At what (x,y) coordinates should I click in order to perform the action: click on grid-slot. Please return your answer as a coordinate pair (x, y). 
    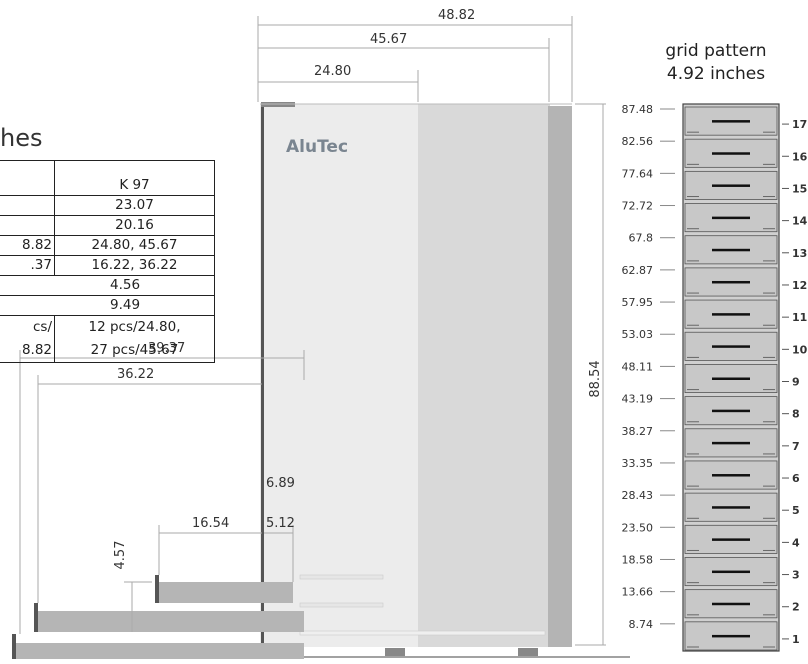
    Looking at the image, I should click on (731, 282).